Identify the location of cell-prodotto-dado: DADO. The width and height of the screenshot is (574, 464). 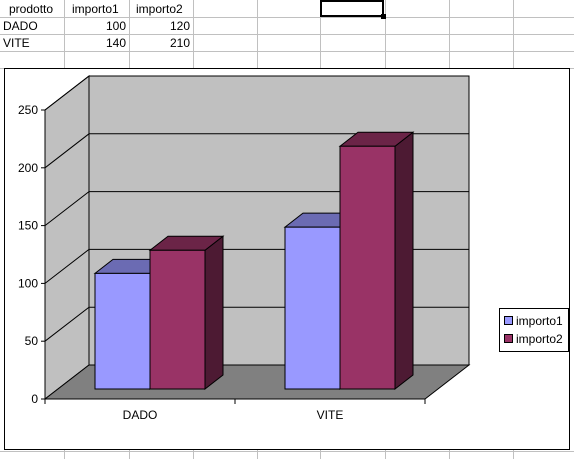
(20, 26).